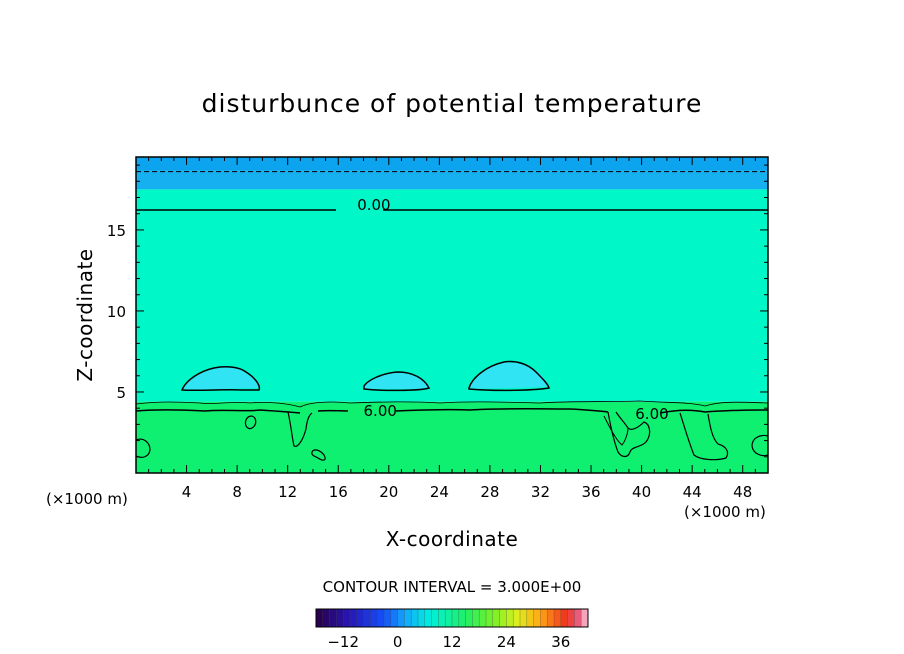  Describe the element at coordinates (116, 312) in the screenshot. I see `y-tick-label: 10` at that location.